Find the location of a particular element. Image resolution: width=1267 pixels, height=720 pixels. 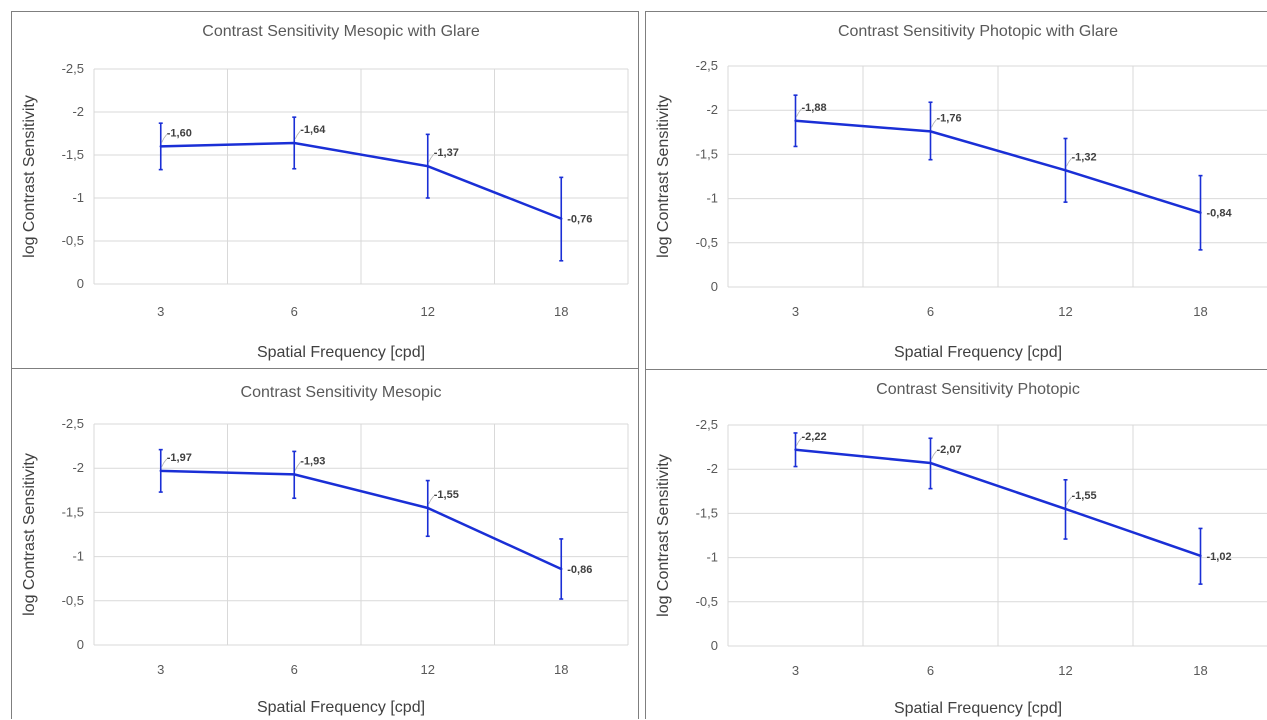

data-label: -1,88 is located at coordinates (814, 108).